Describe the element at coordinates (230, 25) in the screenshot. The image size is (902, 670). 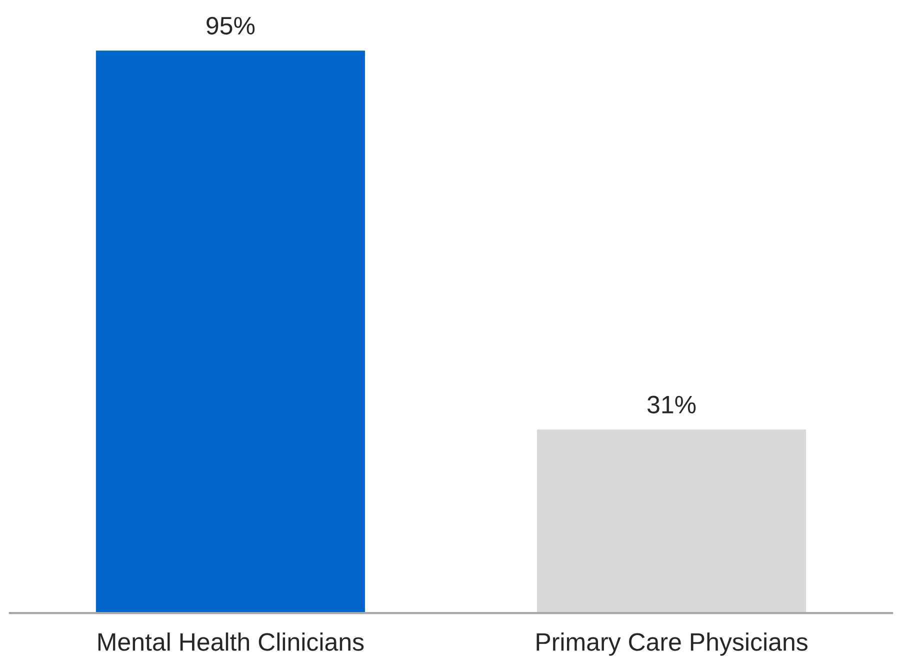
I see `data-label: 95%` at that location.